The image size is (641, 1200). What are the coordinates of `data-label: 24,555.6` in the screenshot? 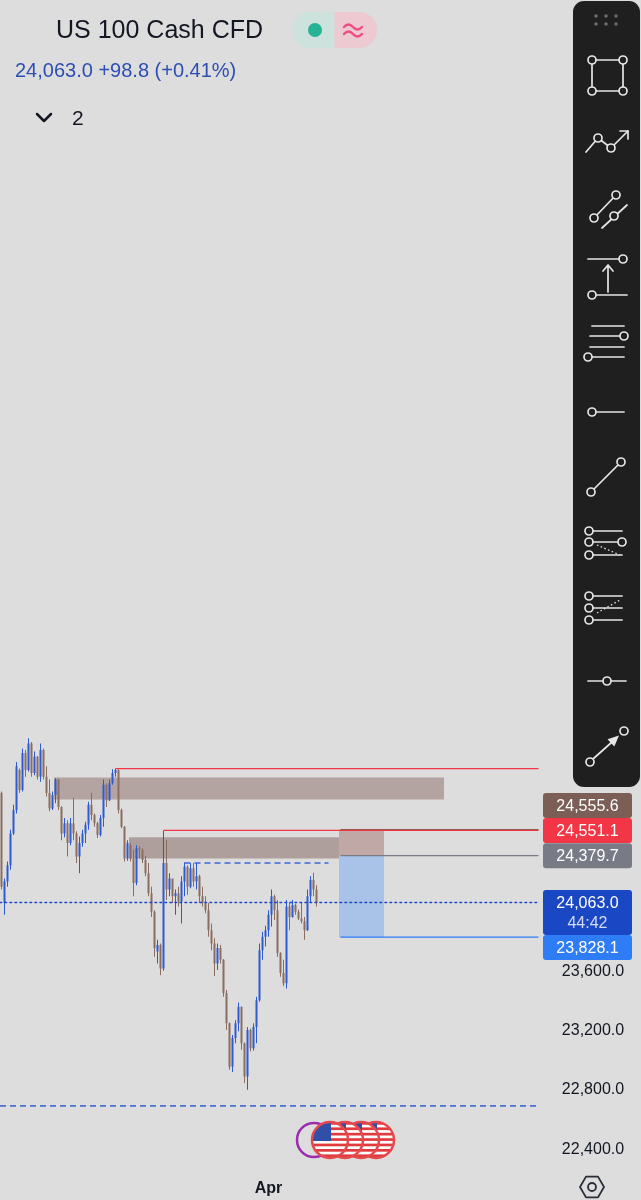 It's located at (587, 805).